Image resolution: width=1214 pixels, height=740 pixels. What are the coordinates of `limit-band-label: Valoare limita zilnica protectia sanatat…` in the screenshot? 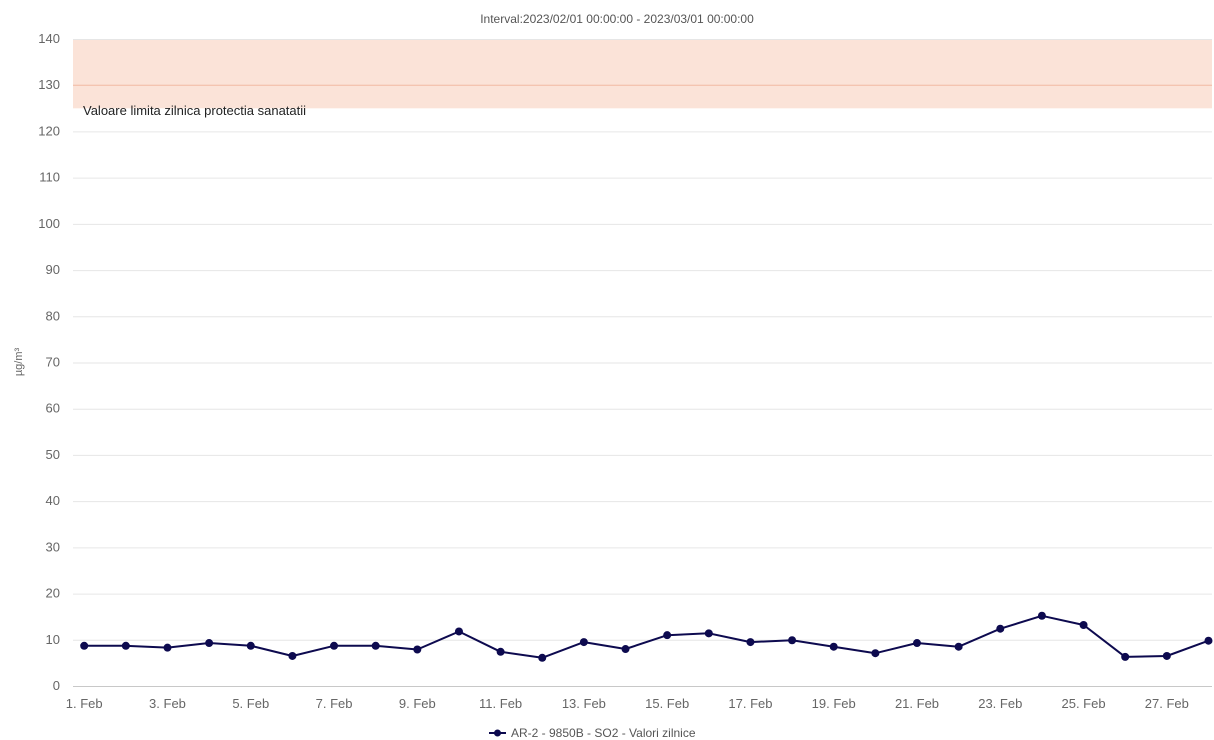 It's located at (194, 110).